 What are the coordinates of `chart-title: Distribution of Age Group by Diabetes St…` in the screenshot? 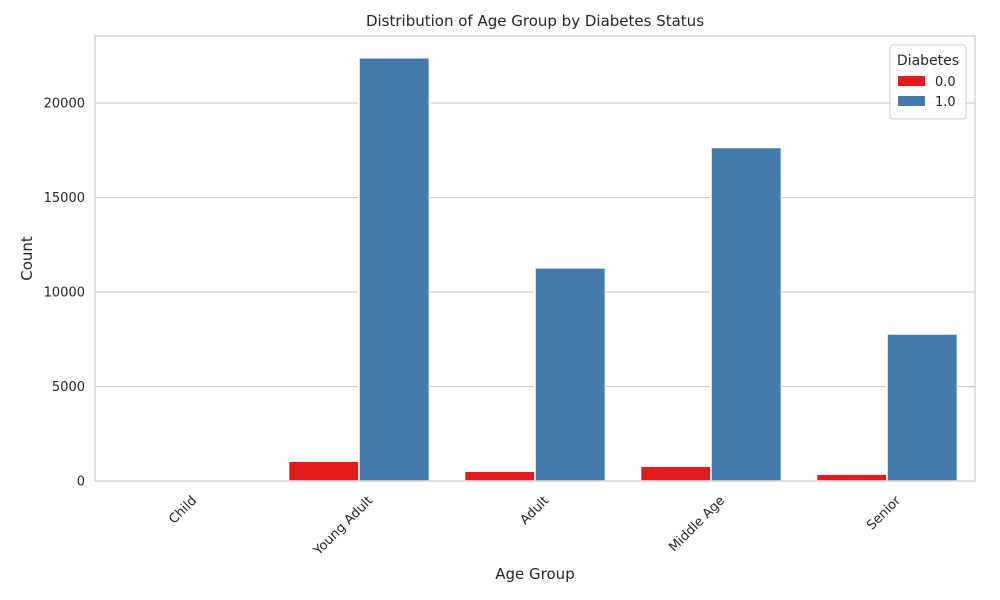 It's located at (535, 21).